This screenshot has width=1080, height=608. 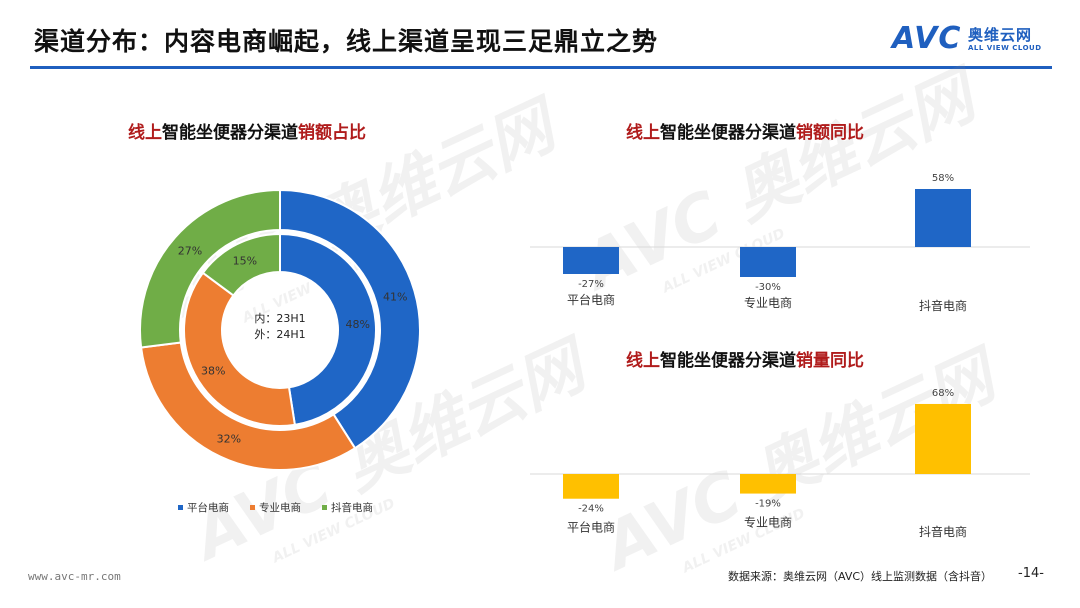 I want to click on logo-mark: AVC, so click(x=927, y=38).